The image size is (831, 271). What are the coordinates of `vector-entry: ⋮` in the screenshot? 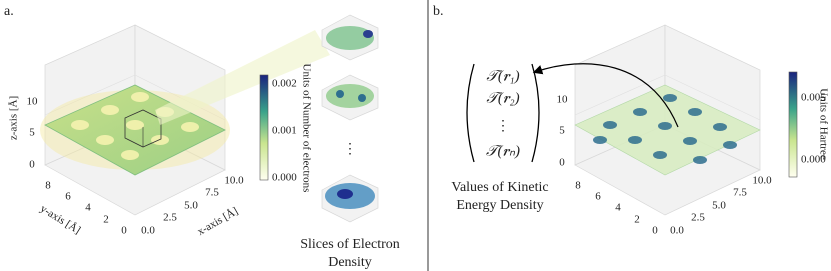 It's located at (503, 126).